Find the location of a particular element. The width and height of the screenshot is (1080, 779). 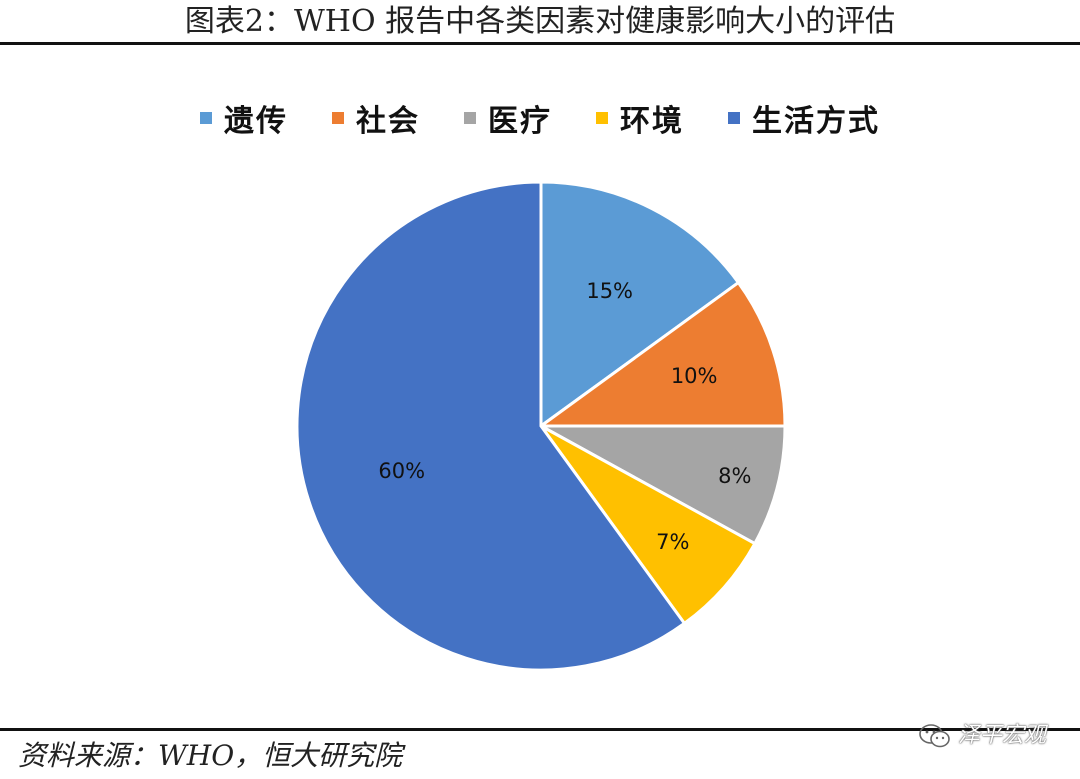

legend-item-genetics: 遗传 is located at coordinates (244, 118).